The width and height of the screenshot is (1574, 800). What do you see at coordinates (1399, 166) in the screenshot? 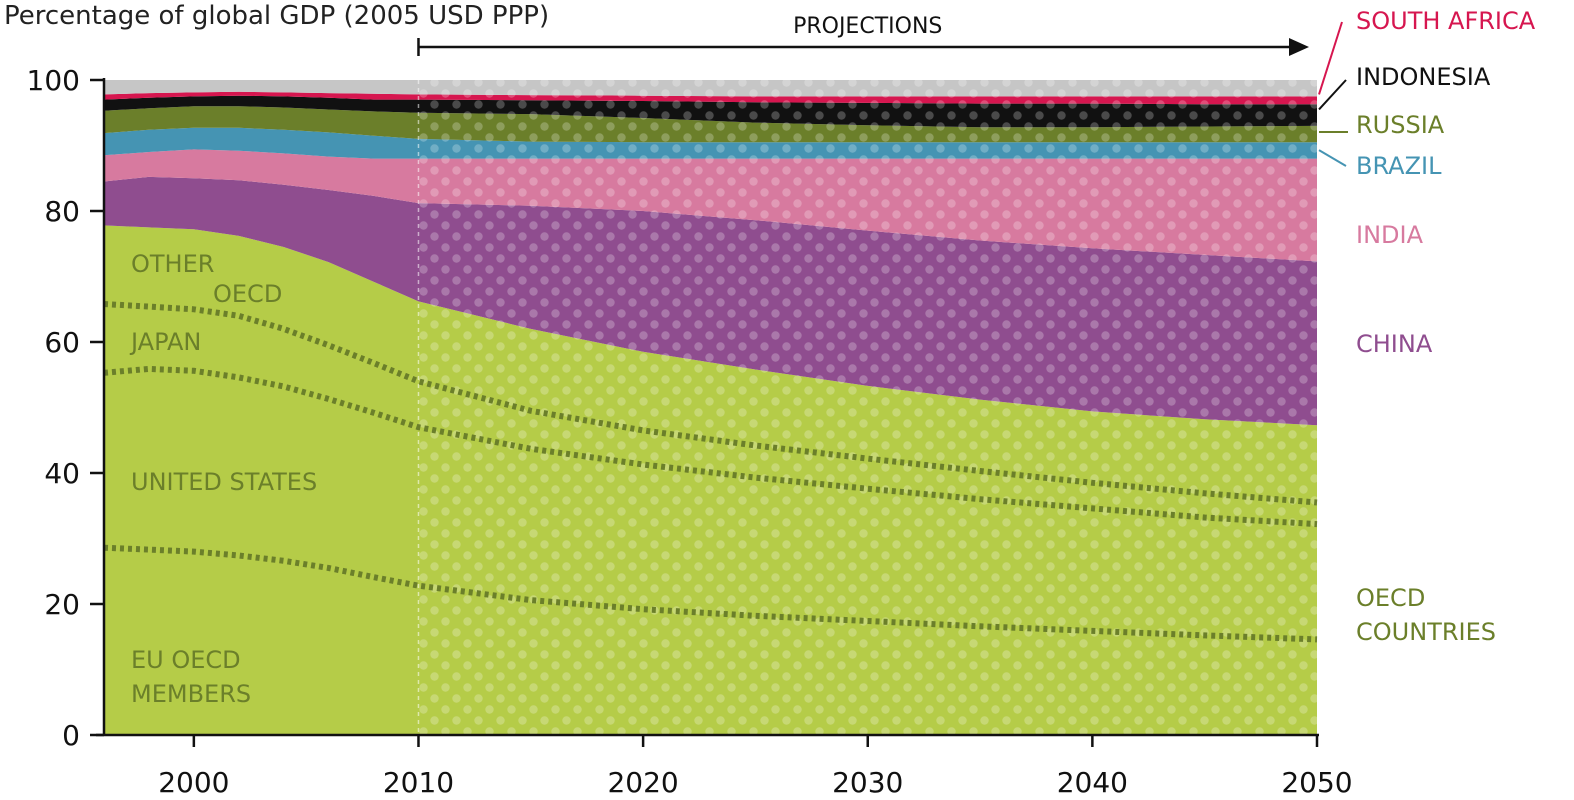
I see `label-brazil: BRAZIL` at bounding box center [1399, 166].